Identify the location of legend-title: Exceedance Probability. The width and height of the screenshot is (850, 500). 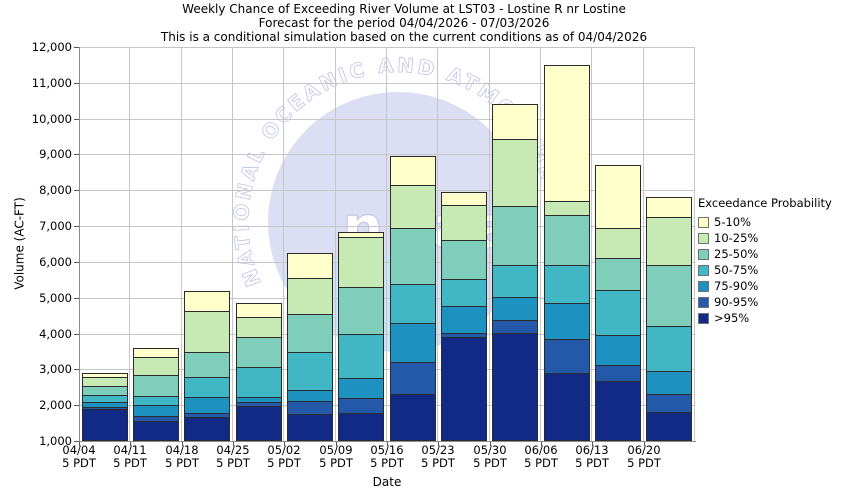
(765, 203).